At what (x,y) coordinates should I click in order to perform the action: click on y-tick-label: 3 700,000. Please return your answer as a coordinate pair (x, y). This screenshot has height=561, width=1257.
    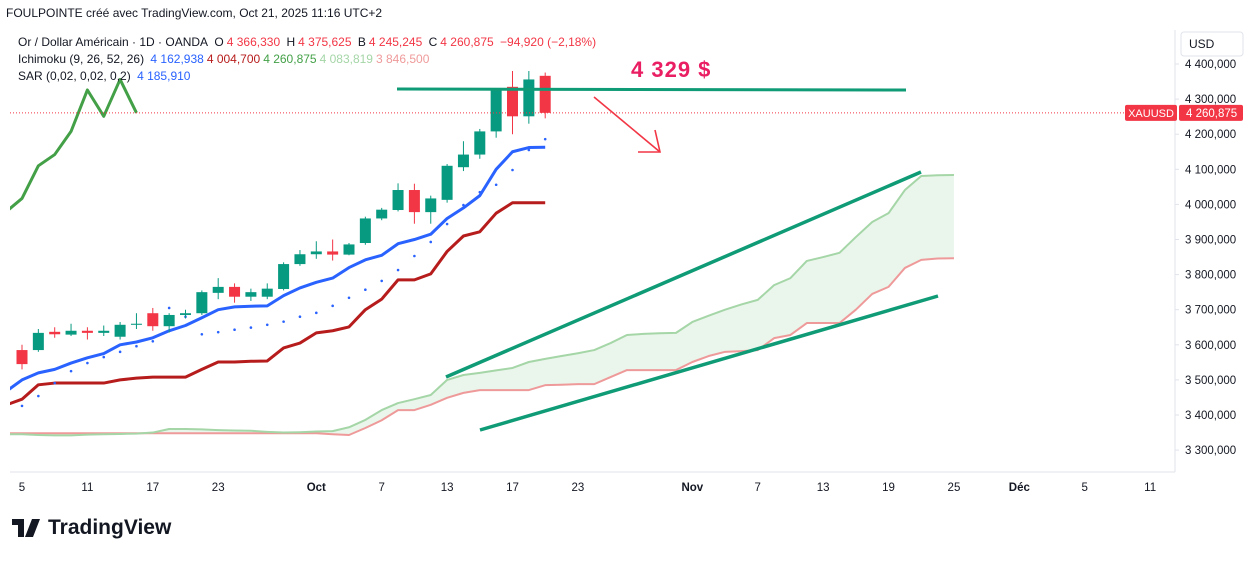
    Looking at the image, I should click on (1210, 311).